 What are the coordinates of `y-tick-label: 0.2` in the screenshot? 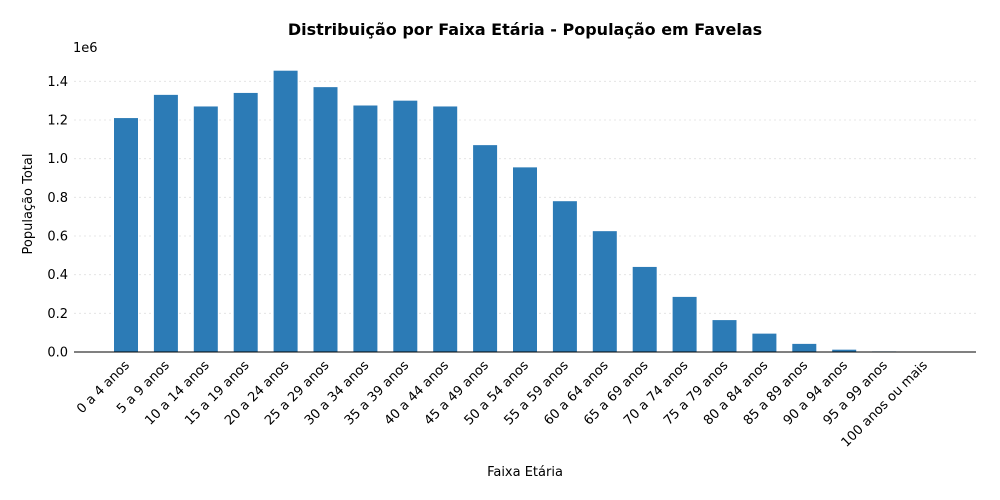 It's located at (57, 314).